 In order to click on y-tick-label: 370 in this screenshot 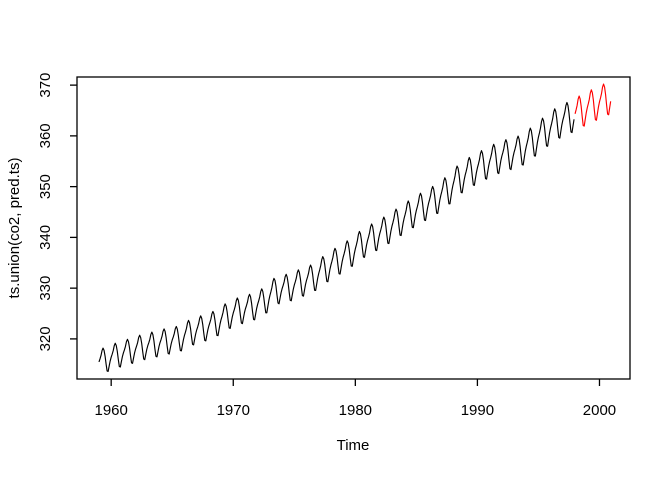, I will do `click(45, 85)`.